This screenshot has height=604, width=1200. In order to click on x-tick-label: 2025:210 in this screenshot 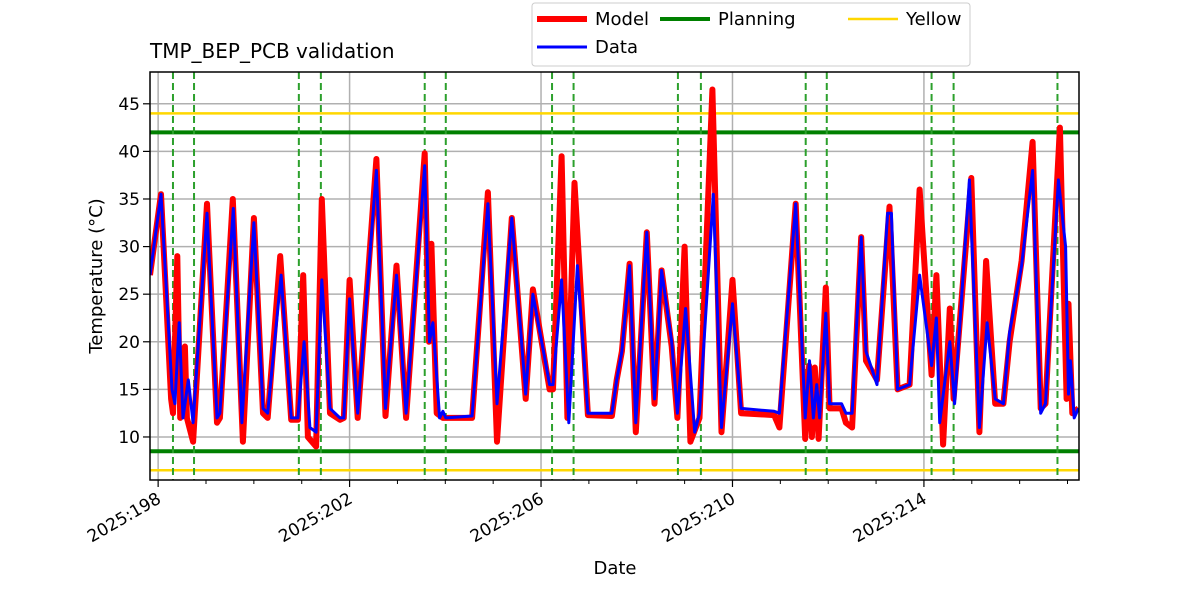, I will do `click(698, 518)`.